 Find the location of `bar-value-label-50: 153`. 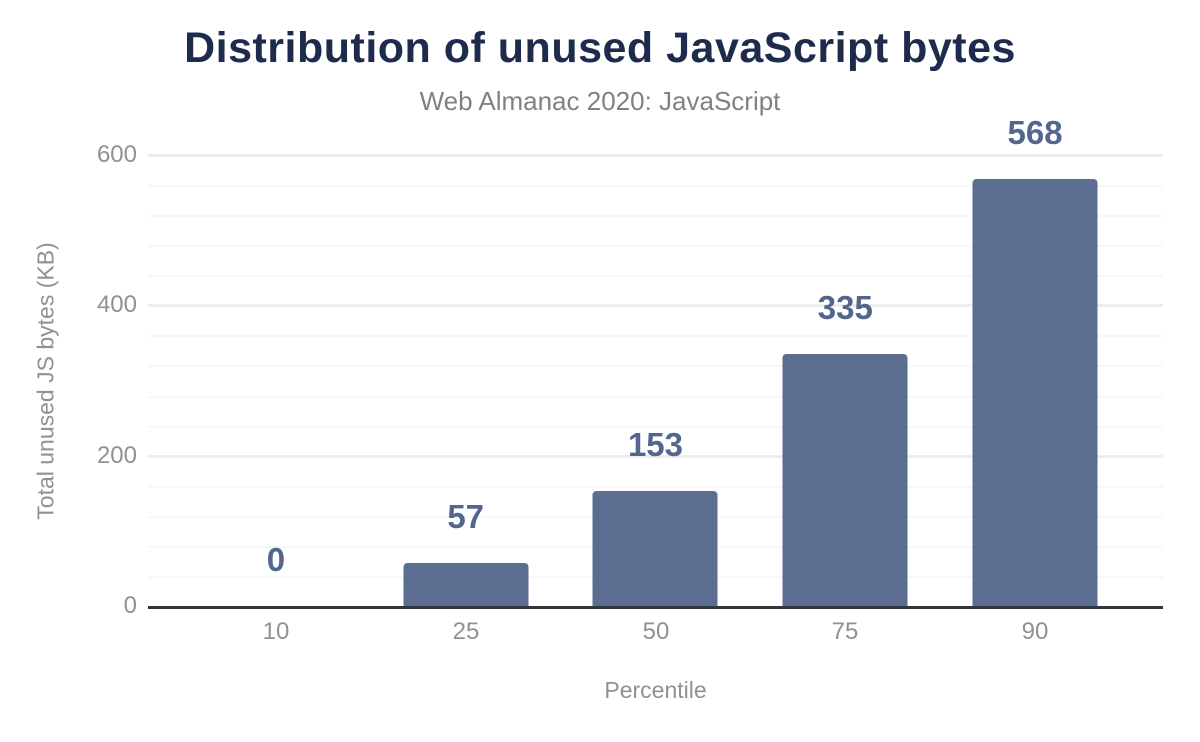

bar-value-label-50: 153 is located at coordinates (655, 444).